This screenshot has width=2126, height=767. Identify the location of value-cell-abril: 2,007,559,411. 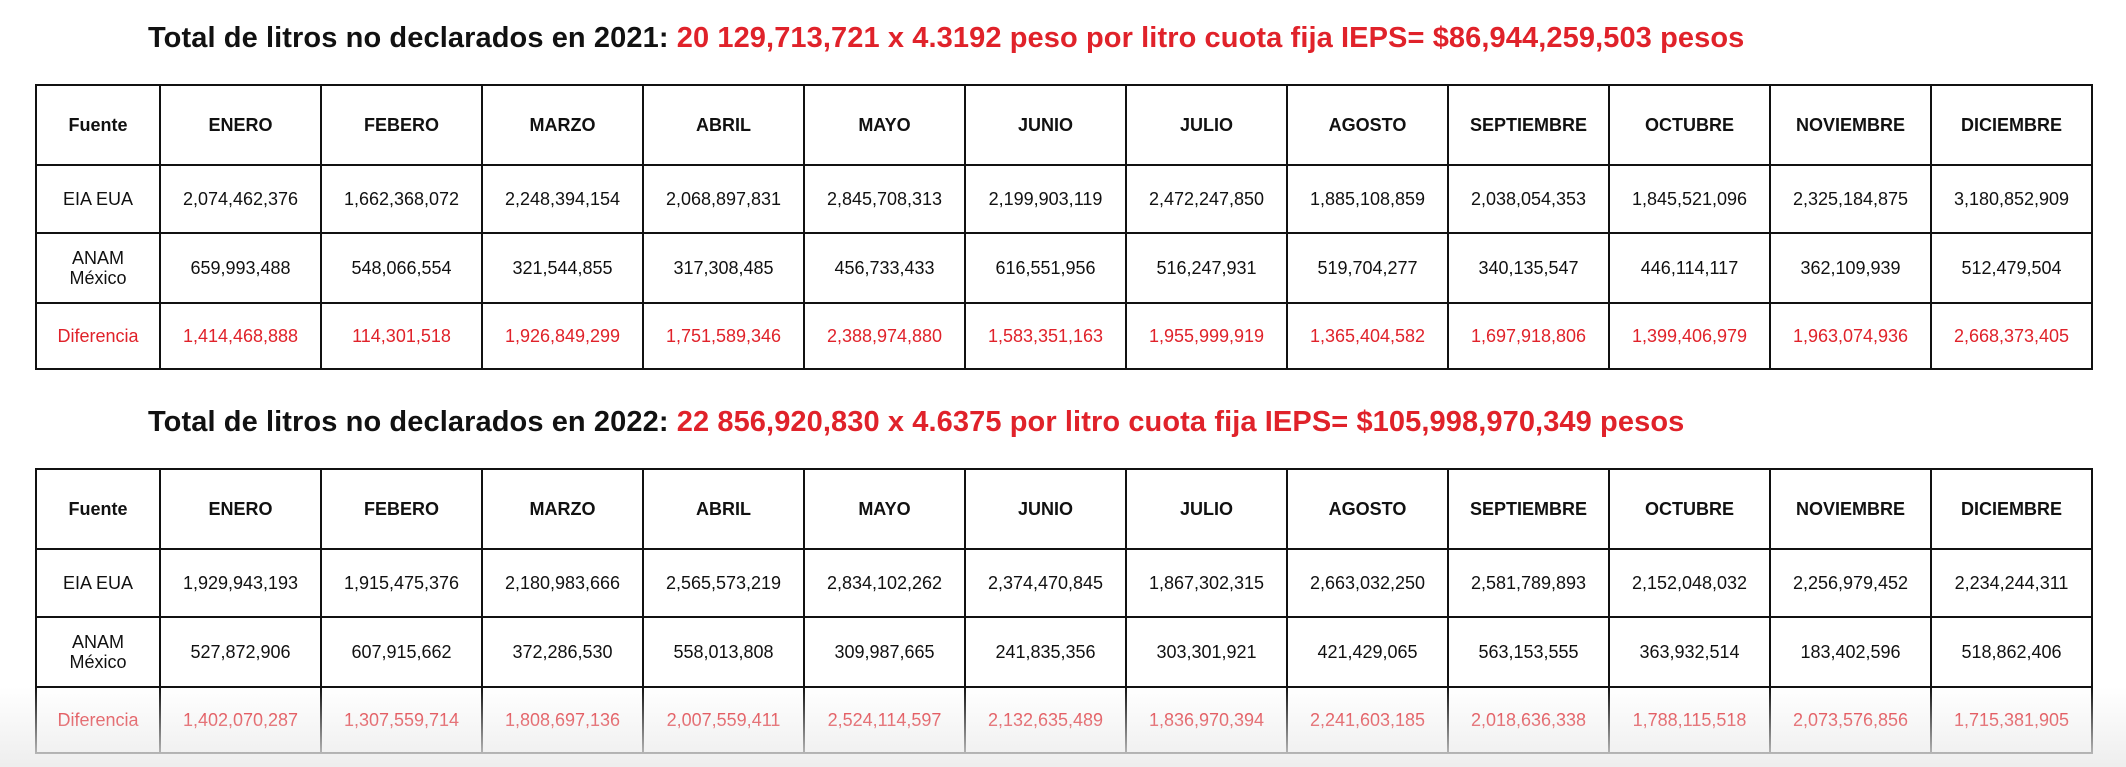
(723, 720).